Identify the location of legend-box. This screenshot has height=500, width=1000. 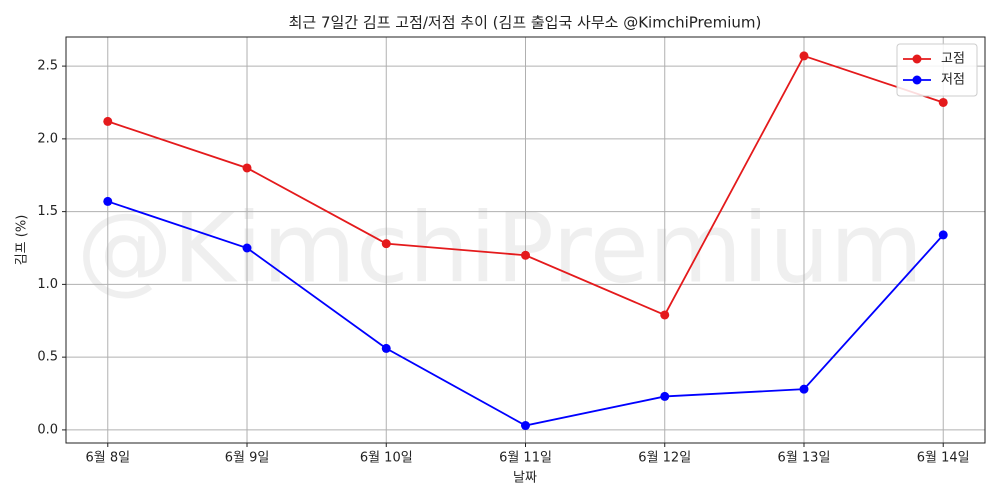
(937, 70).